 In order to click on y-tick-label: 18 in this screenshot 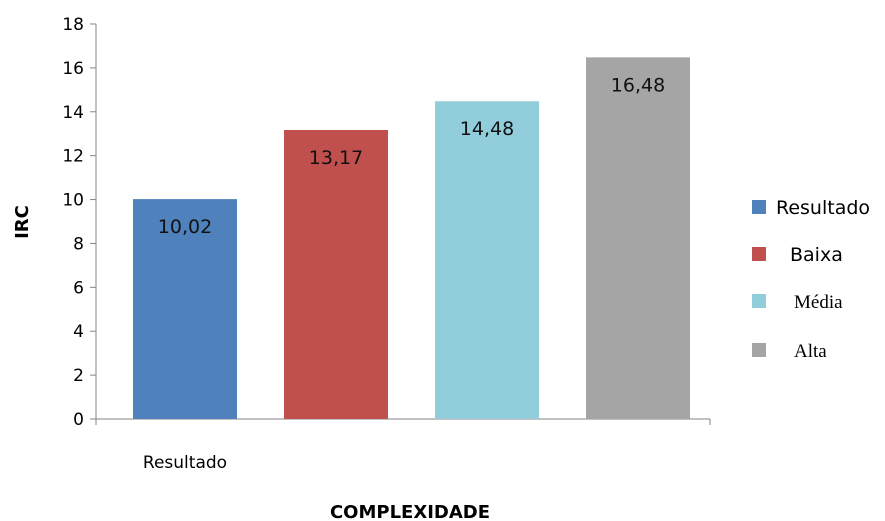, I will do `click(73, 25)`.